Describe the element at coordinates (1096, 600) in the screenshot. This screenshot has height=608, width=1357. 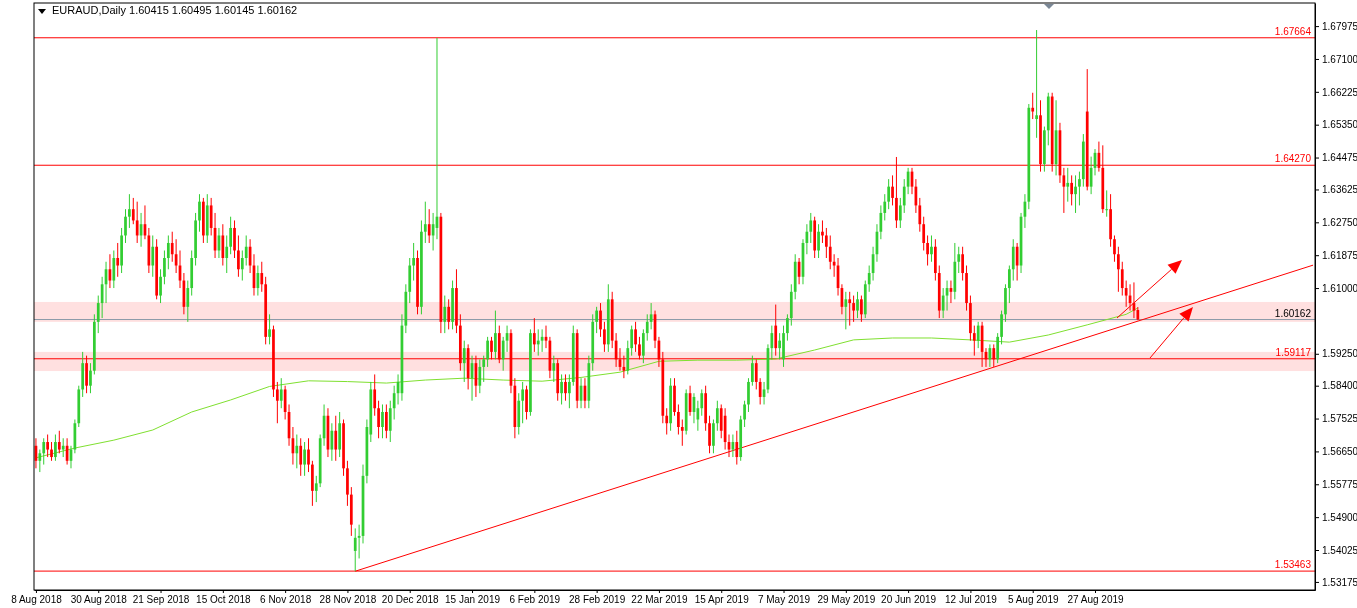
I see `x-tick-label: 27 Aug 2019` at that location.